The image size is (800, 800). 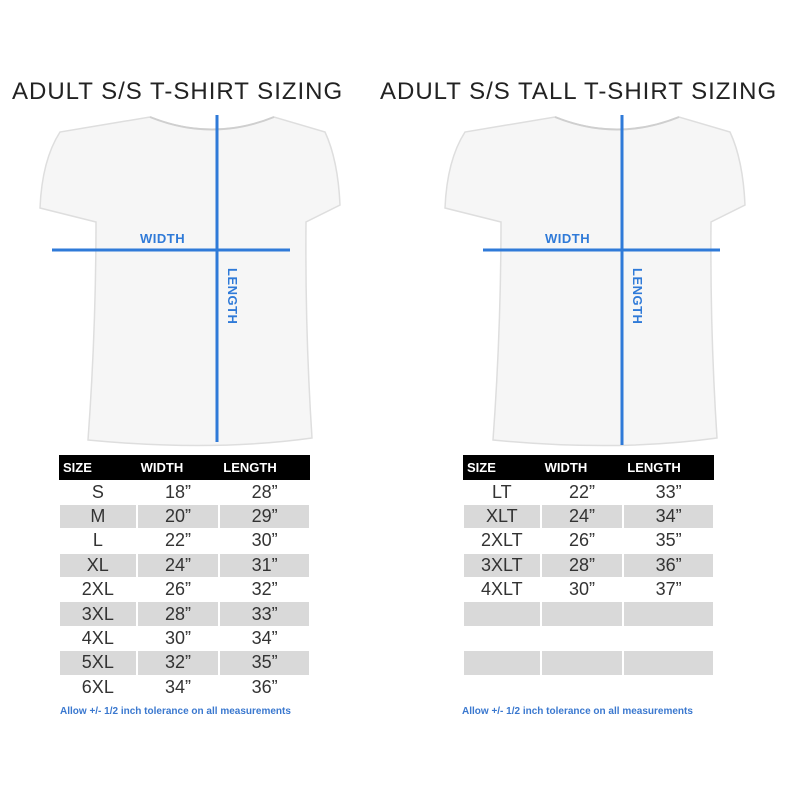 I want to click on table-cell: 6XL, so click(x=98, y=687).